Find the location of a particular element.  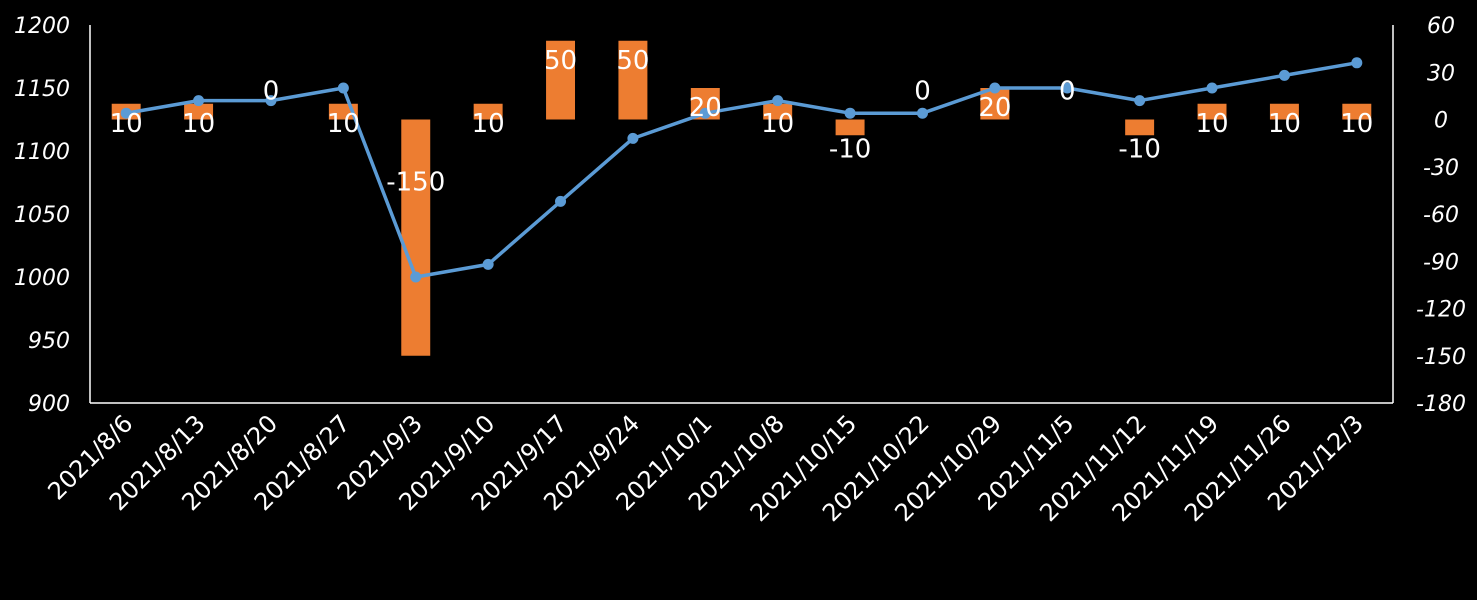

left-tick-1050: 1050 is located at coordinates (42, 215).